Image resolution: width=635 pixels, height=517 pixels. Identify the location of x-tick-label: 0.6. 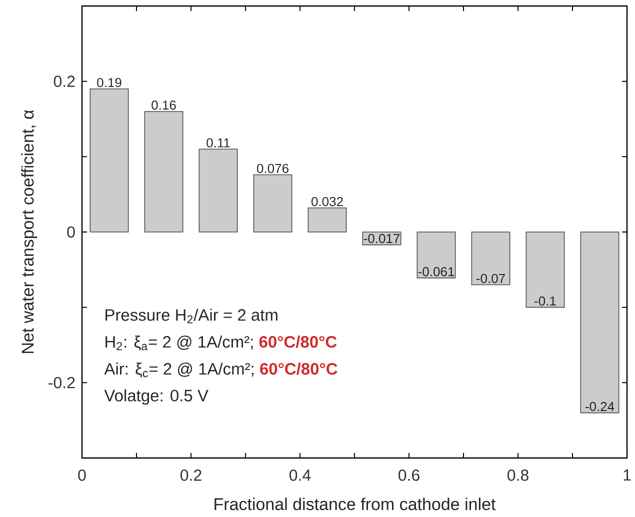
(409, 475).